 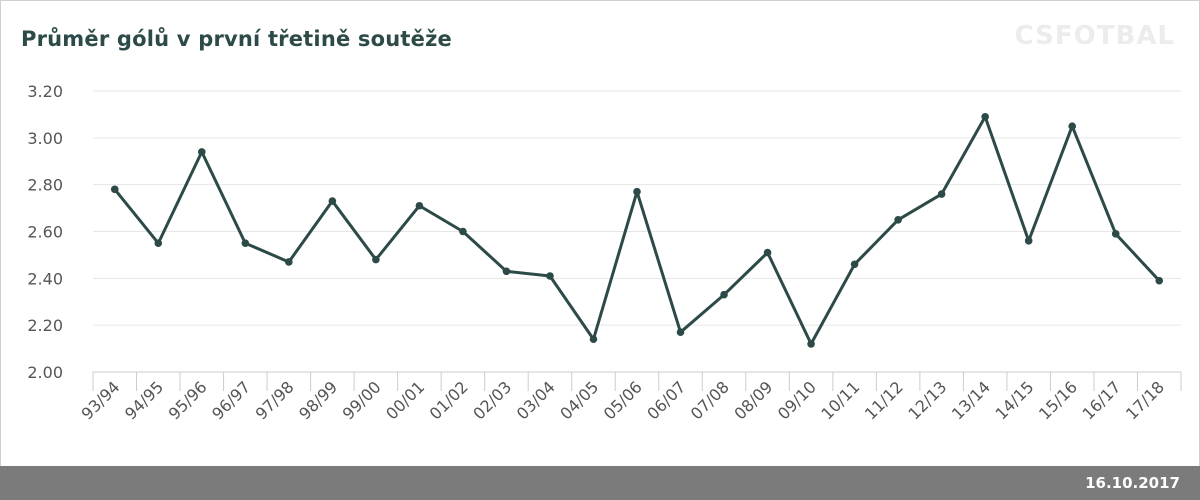 I want to click on x-tick-label: 96/97, so click(x=231, y=400).